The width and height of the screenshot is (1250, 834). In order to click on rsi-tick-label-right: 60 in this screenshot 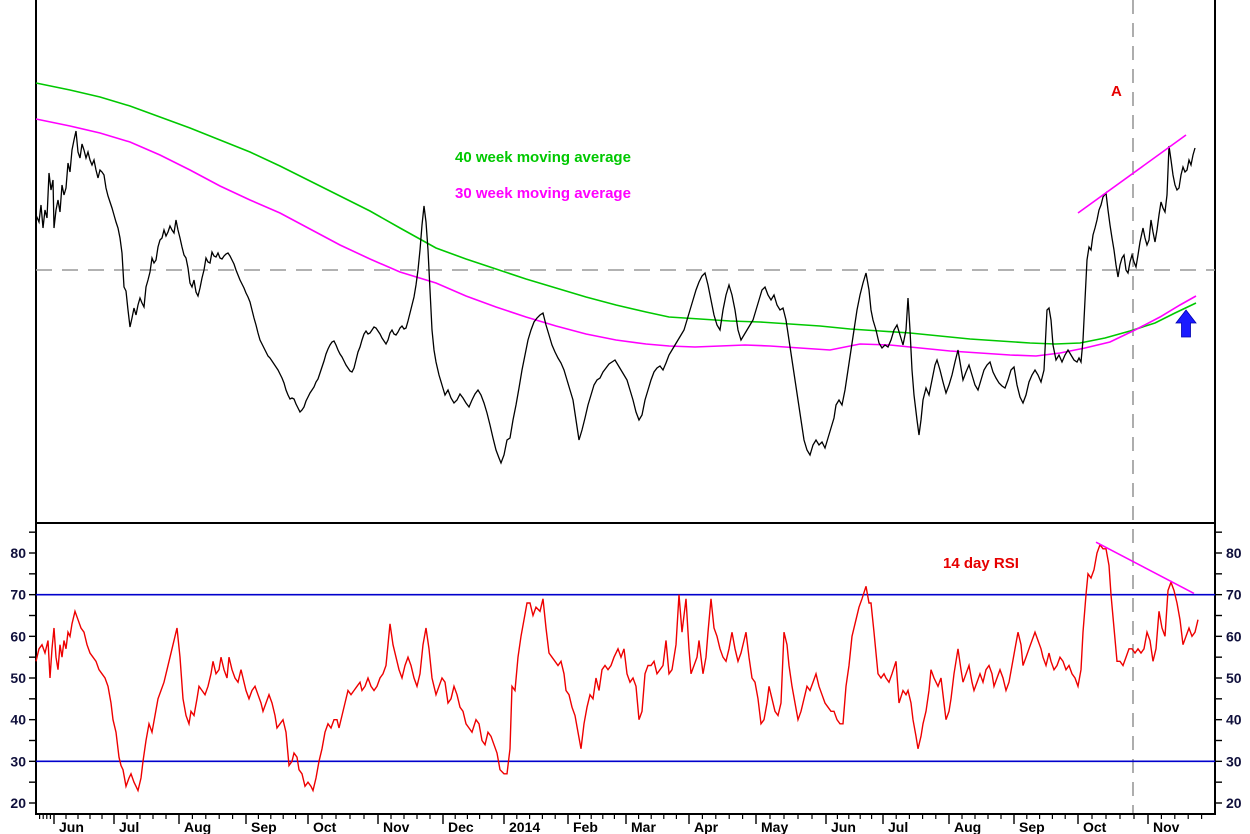, I will do `click(1234, 636)`.